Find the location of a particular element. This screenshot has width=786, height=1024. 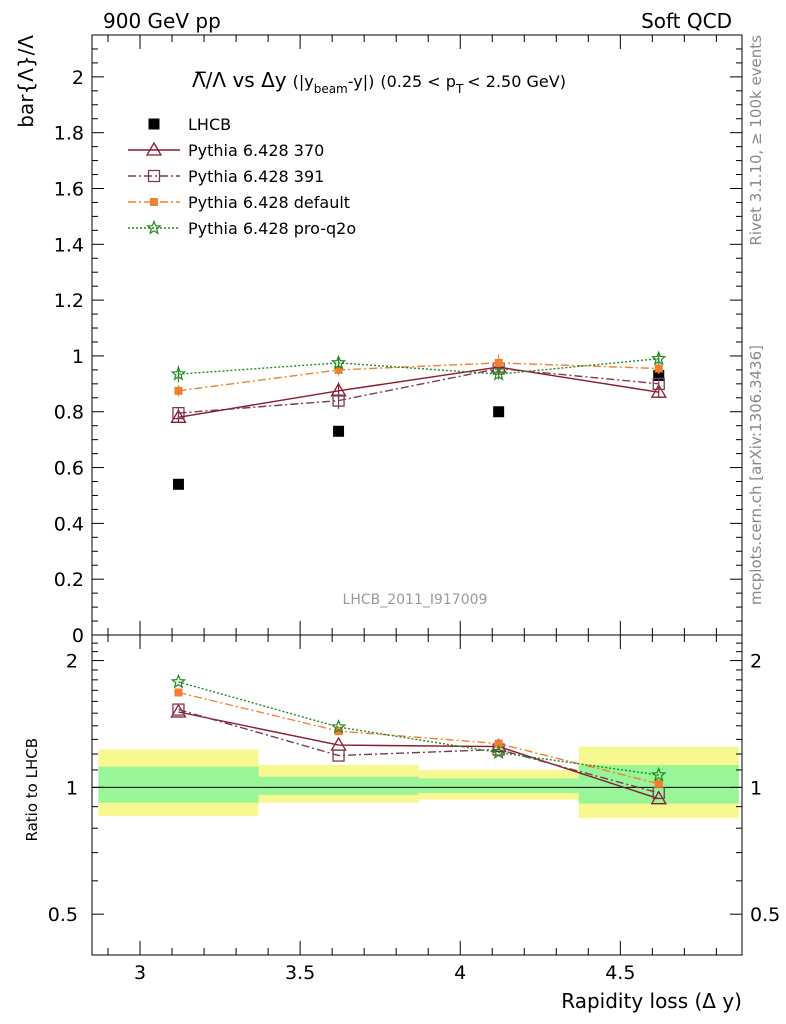

legend-label: Pythia 6.428 default is located at coordinates (269, 202).